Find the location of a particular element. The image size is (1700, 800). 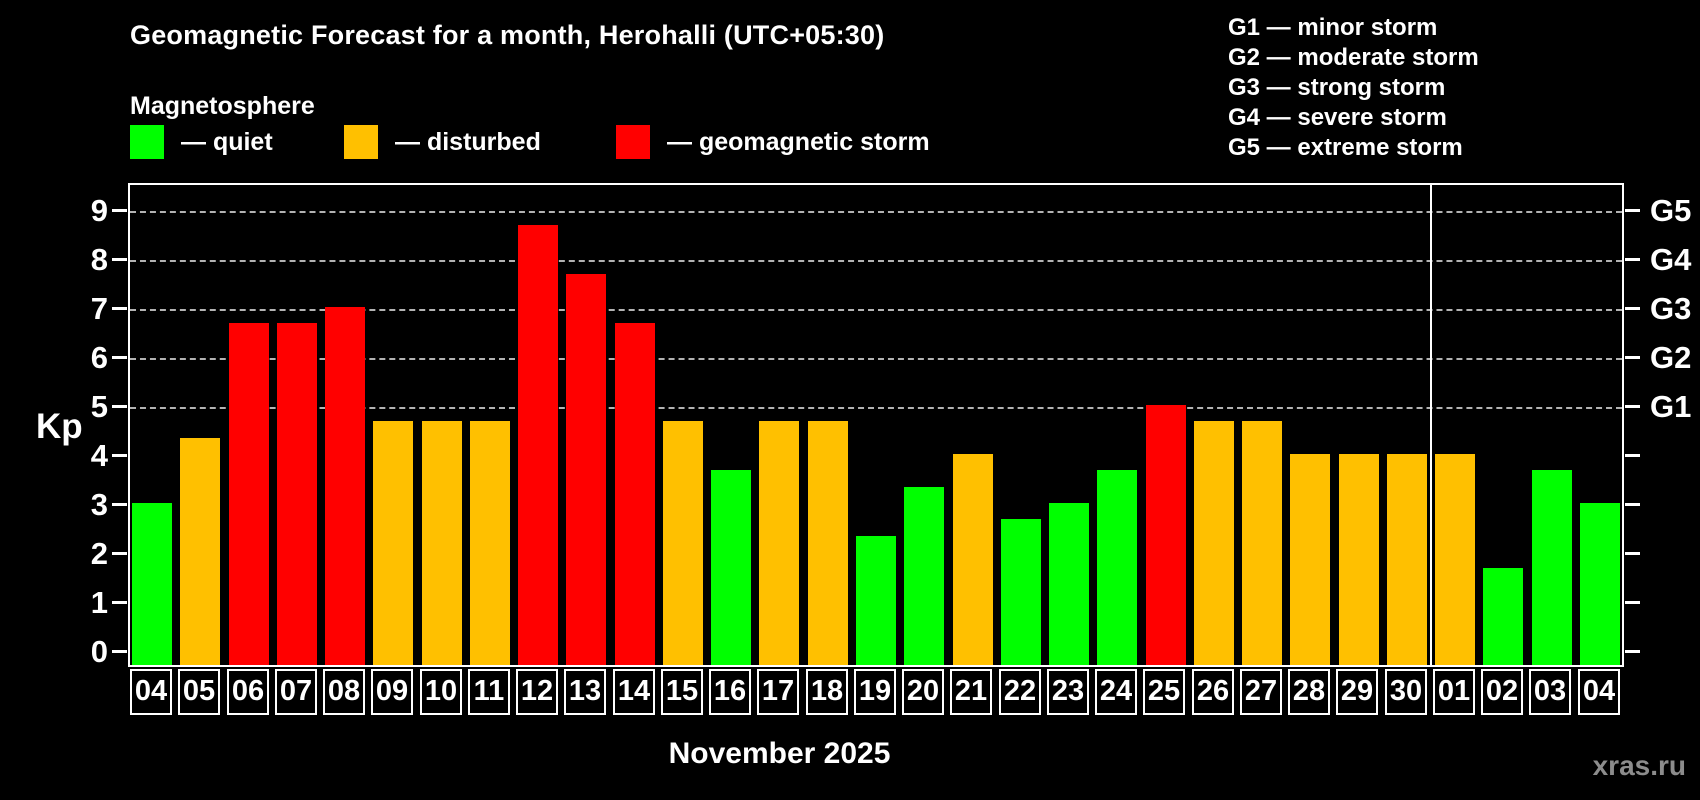

day-label-02: 02 is located at coordinates (1502, 692).